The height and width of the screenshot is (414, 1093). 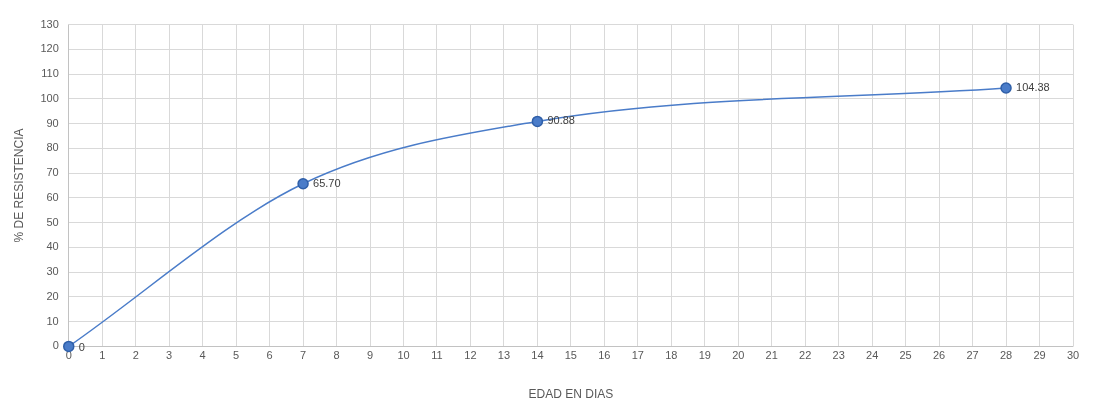 I want to click on x-tick-label: 30, so click(x=1073, y=355).